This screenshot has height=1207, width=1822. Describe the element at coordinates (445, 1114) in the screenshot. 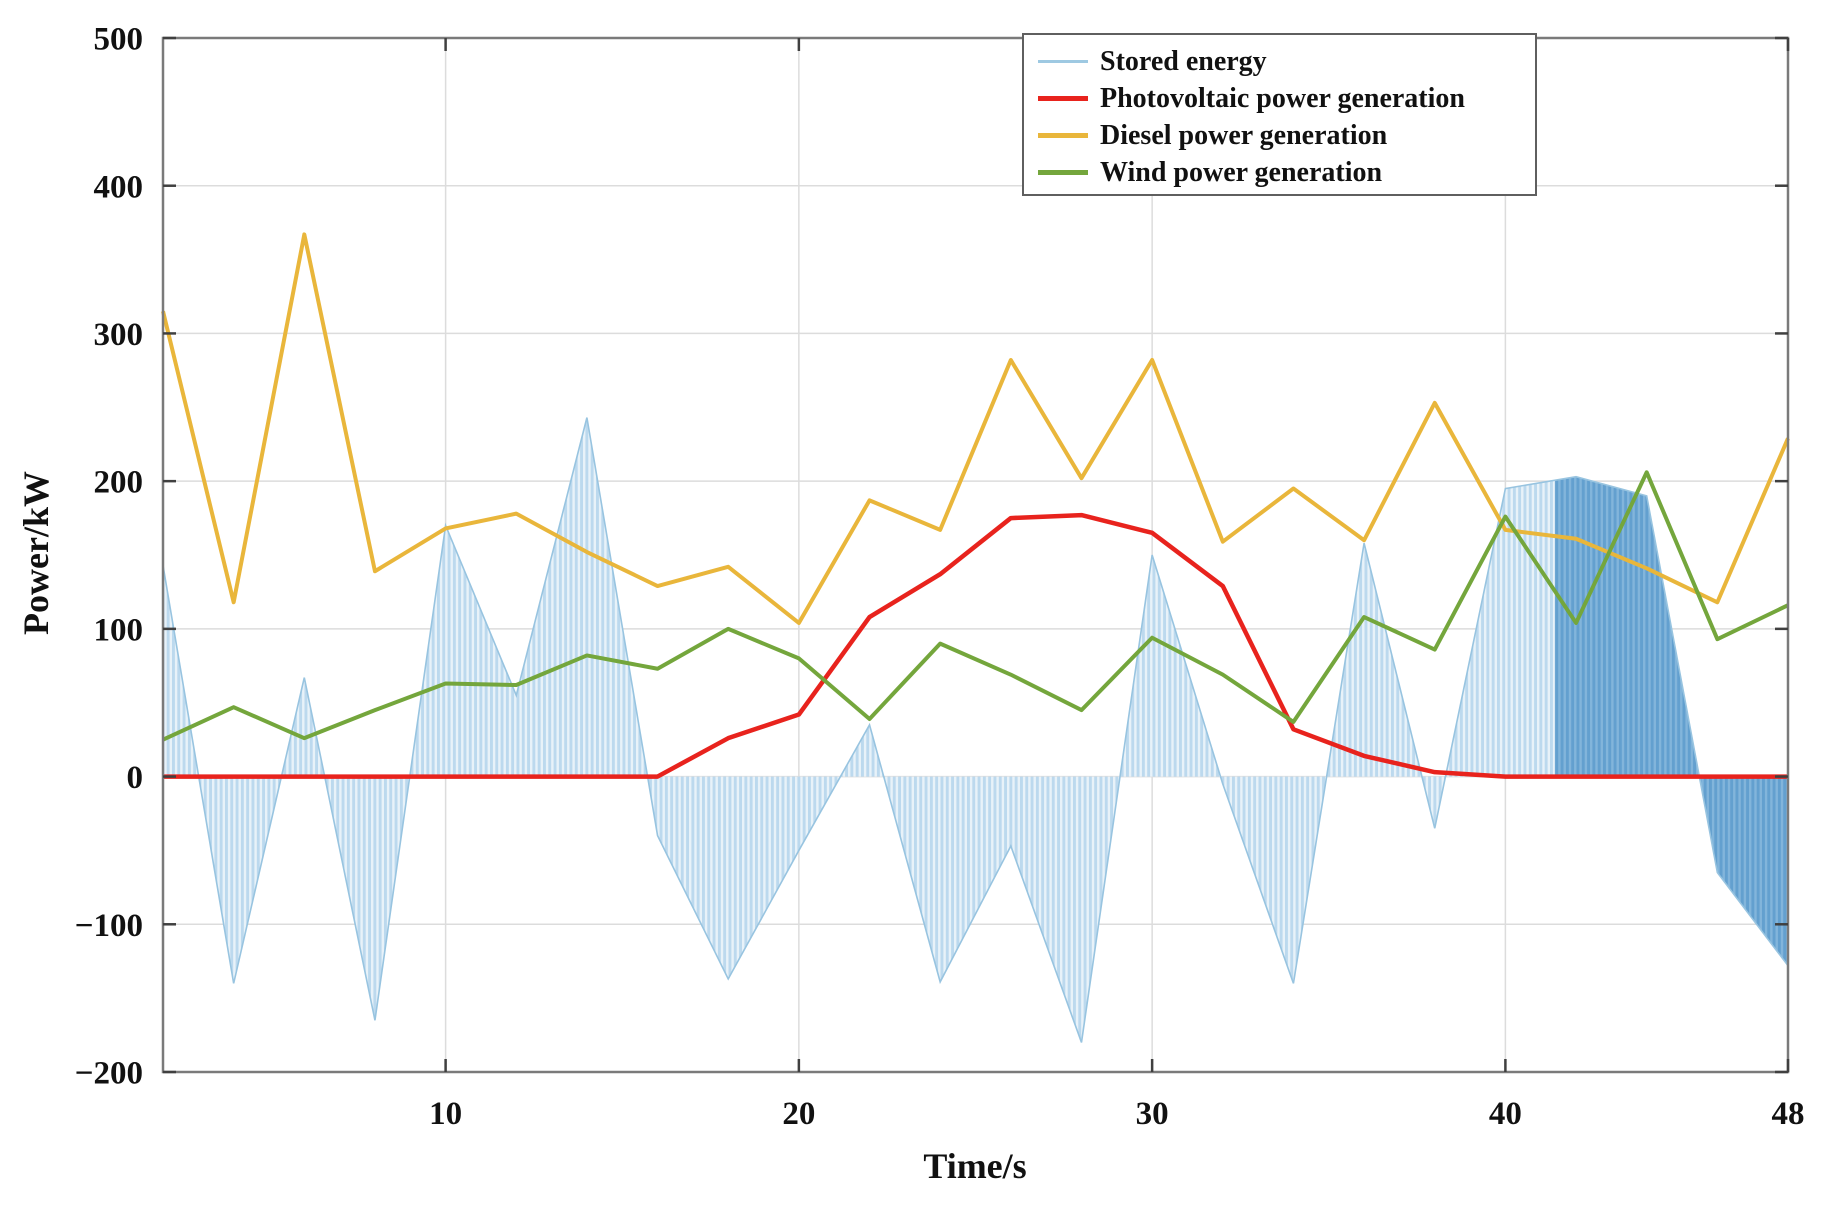

I see `x-tick-label: 10` at that location.